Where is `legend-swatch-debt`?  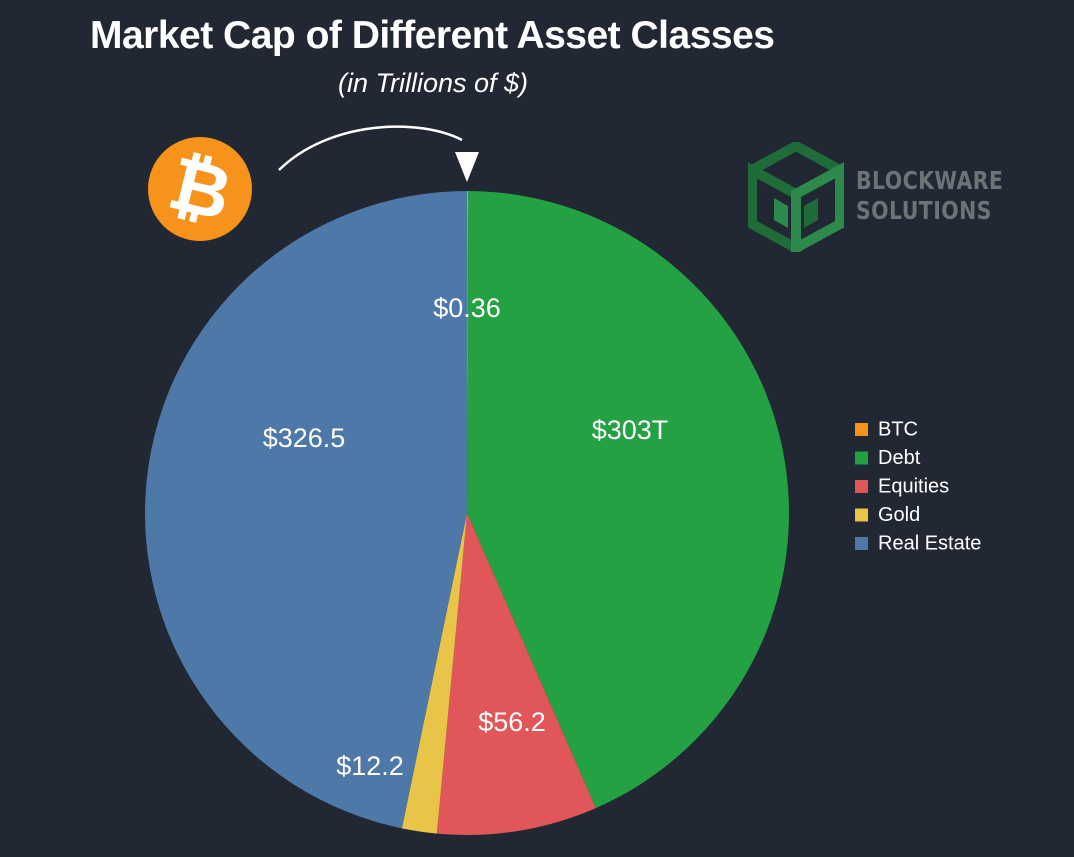
legend-swatch-debt is located at coordinates (861, 458).